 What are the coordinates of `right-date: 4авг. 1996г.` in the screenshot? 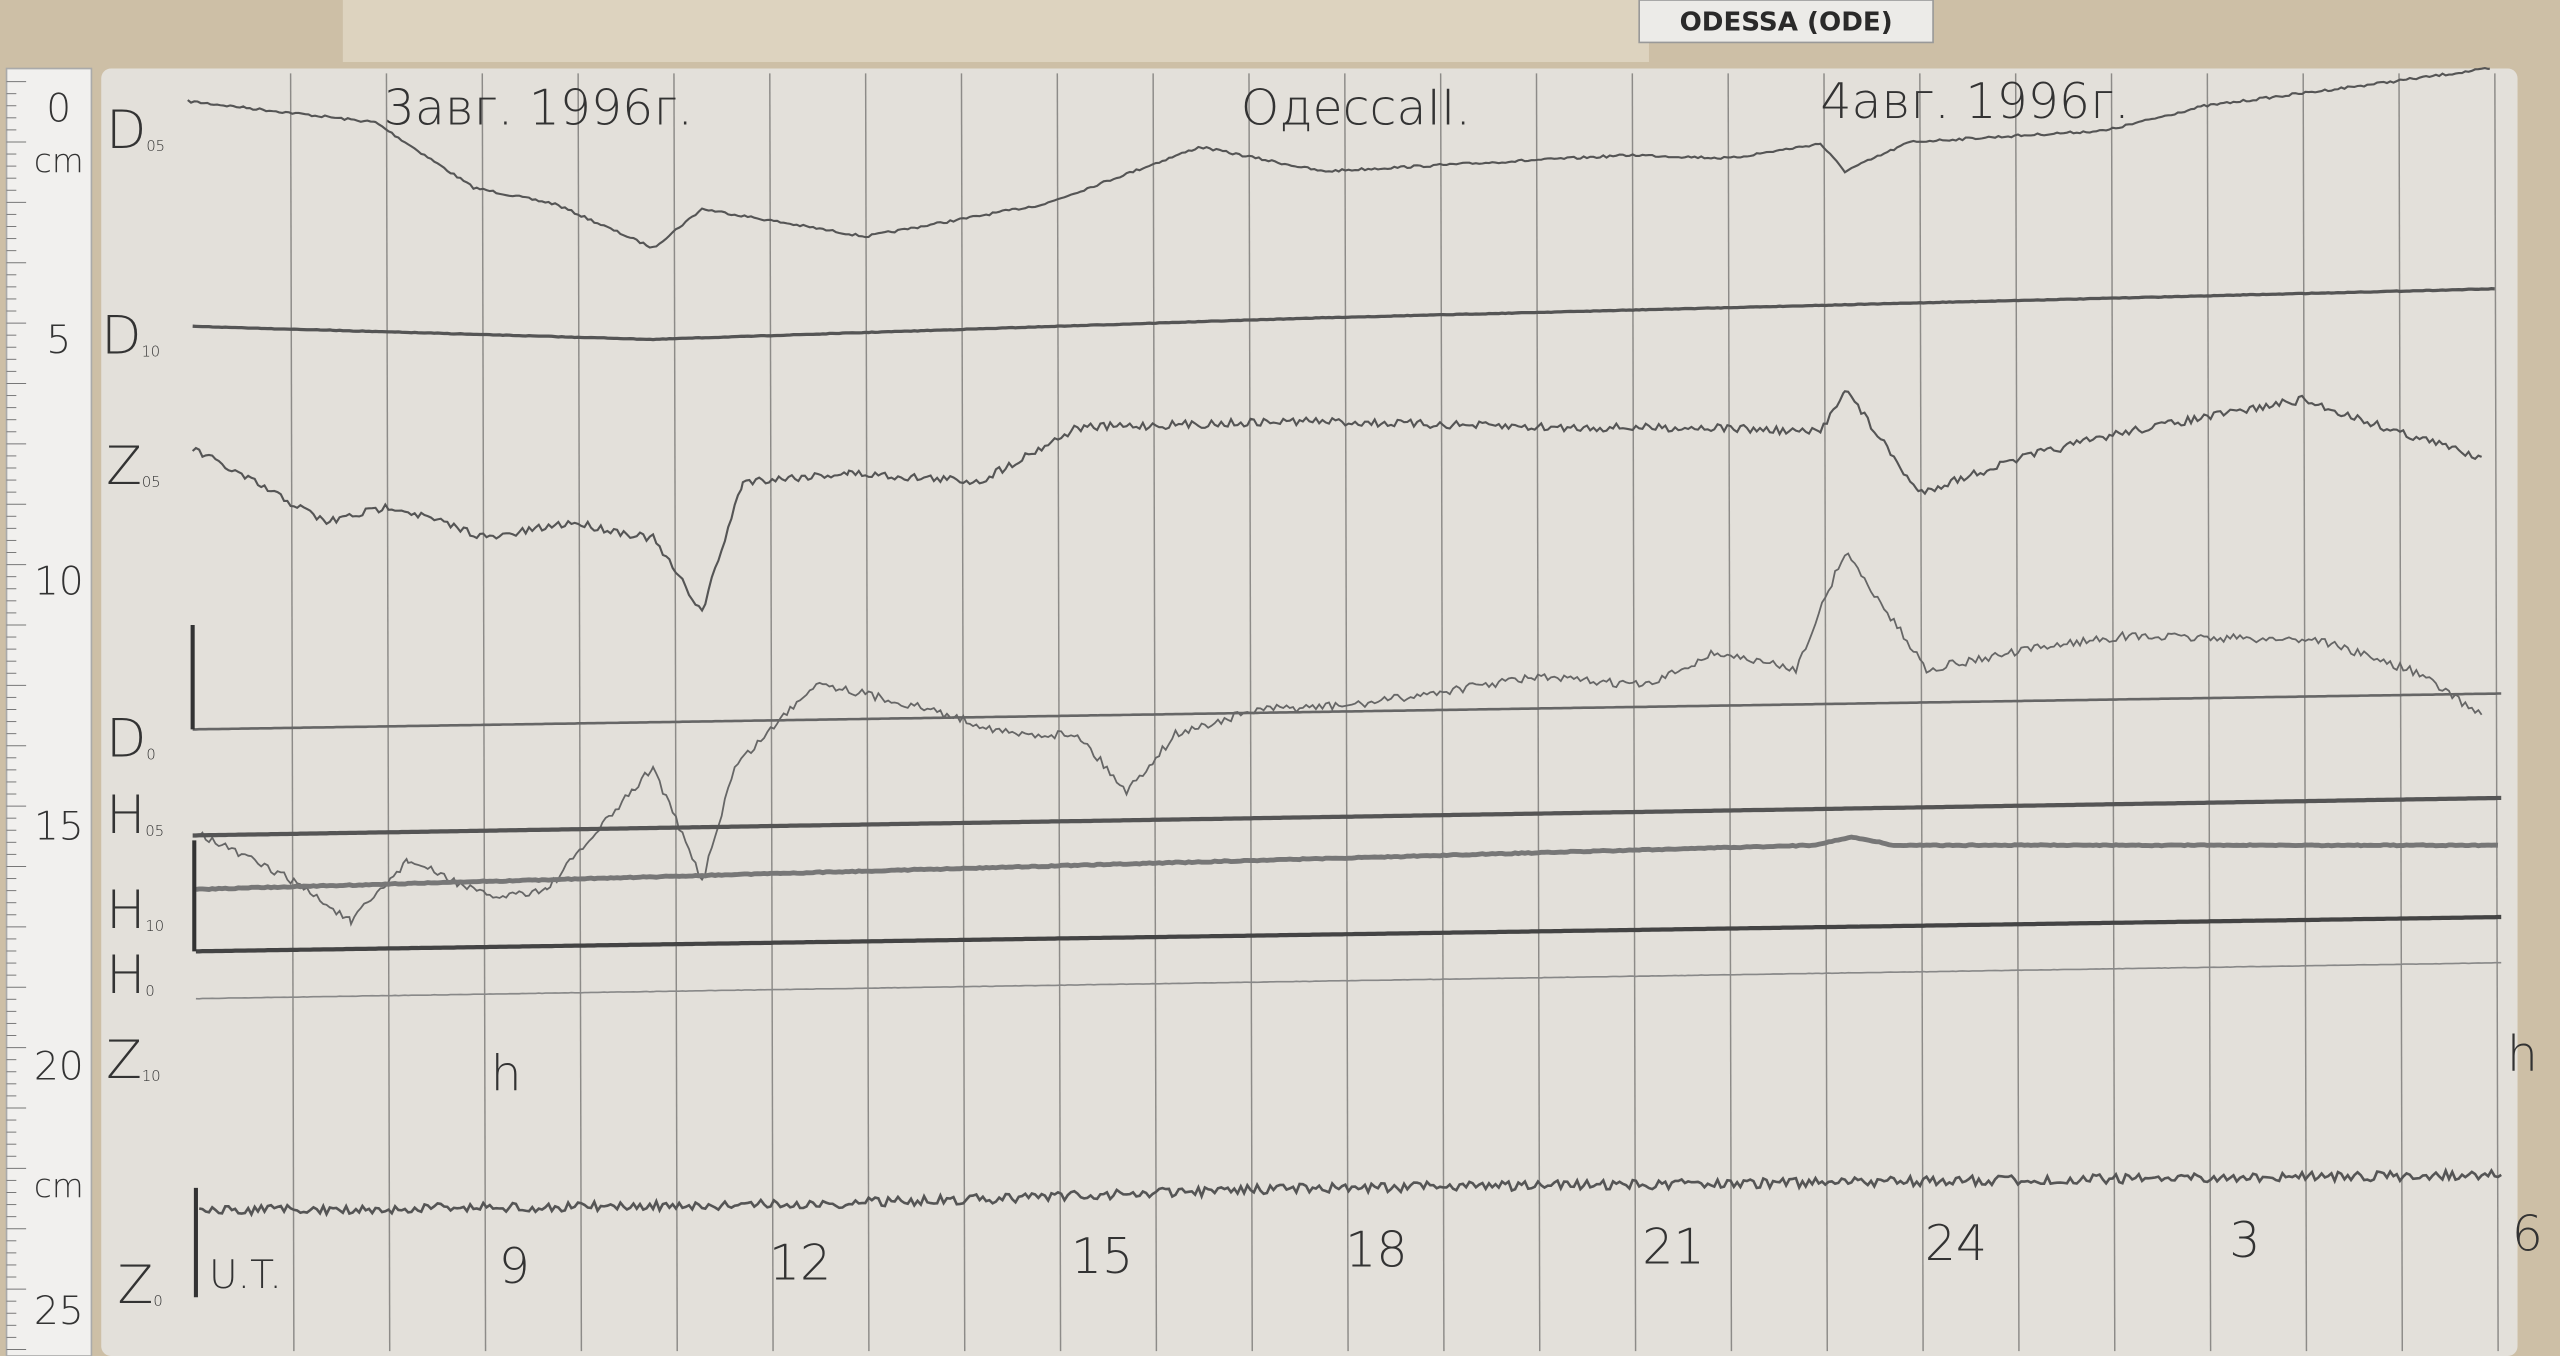 It's located at (1974, 101).